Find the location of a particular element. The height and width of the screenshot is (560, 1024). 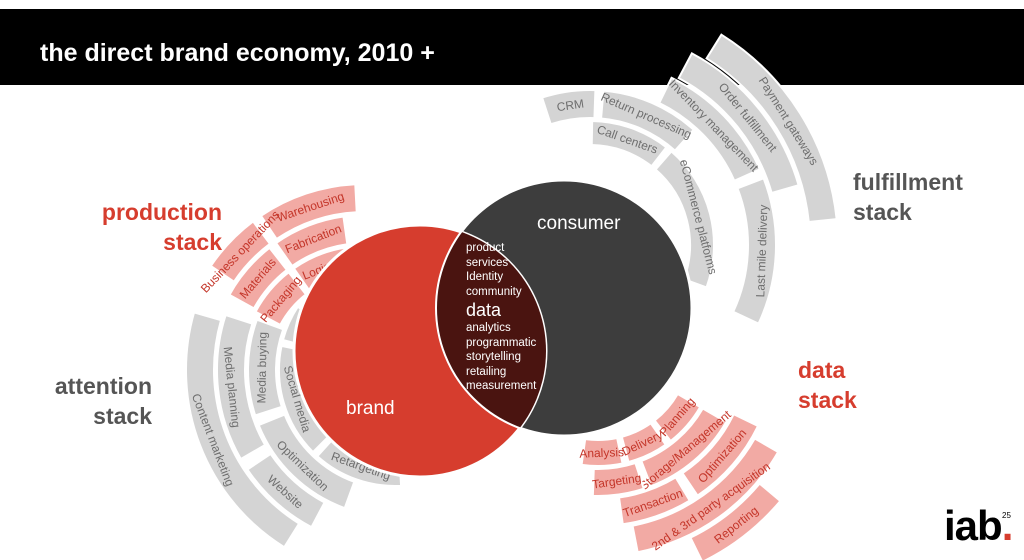

segment-label: Analysis is located at coordinates (601, 453).